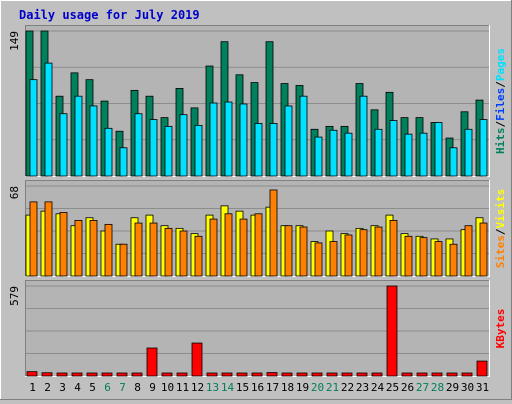 The width and height of the screenshot is (512, 404). Describe the element at coordinates (14, 41) in the screenshot. I see `y-max-label: 149` at that location.